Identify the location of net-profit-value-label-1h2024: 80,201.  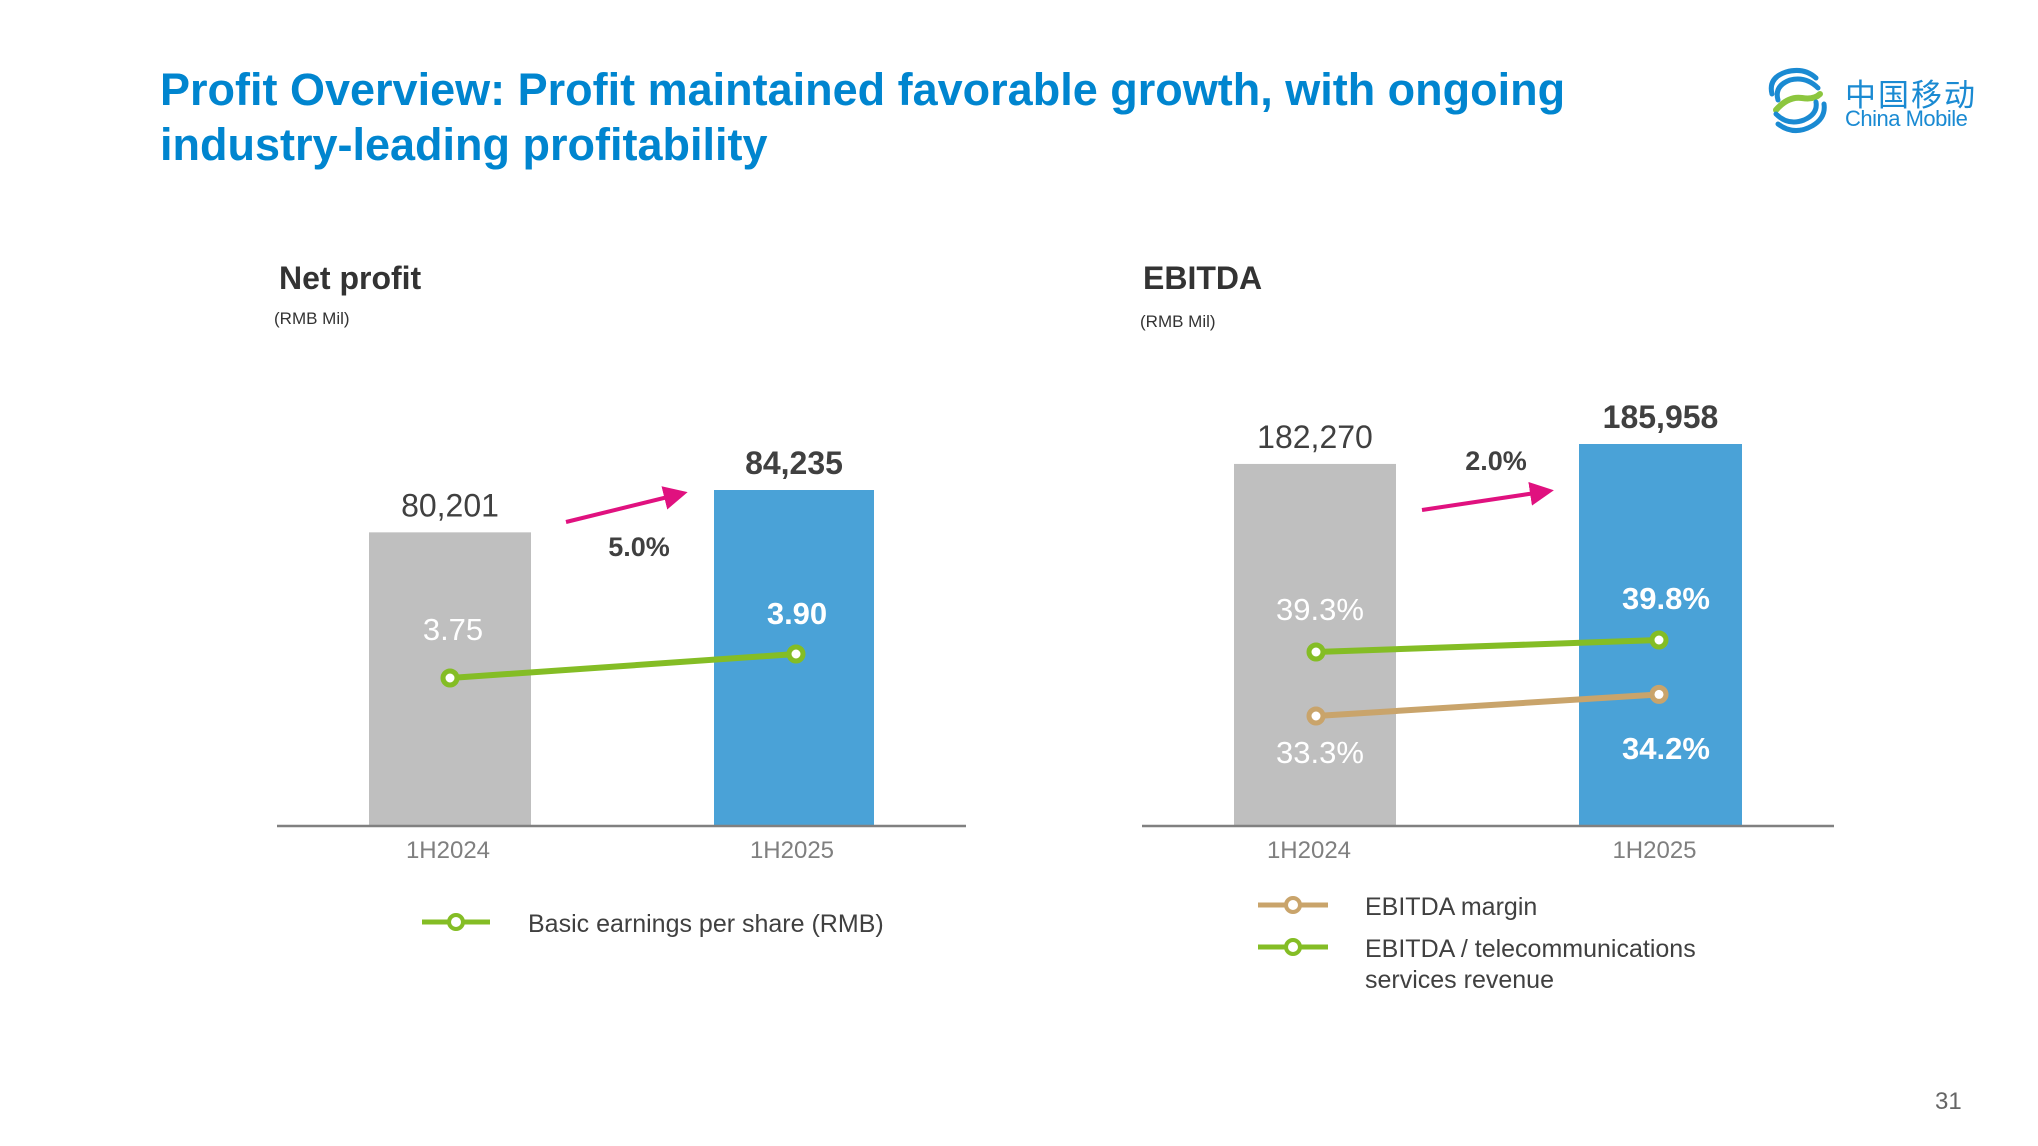
(450, 505).